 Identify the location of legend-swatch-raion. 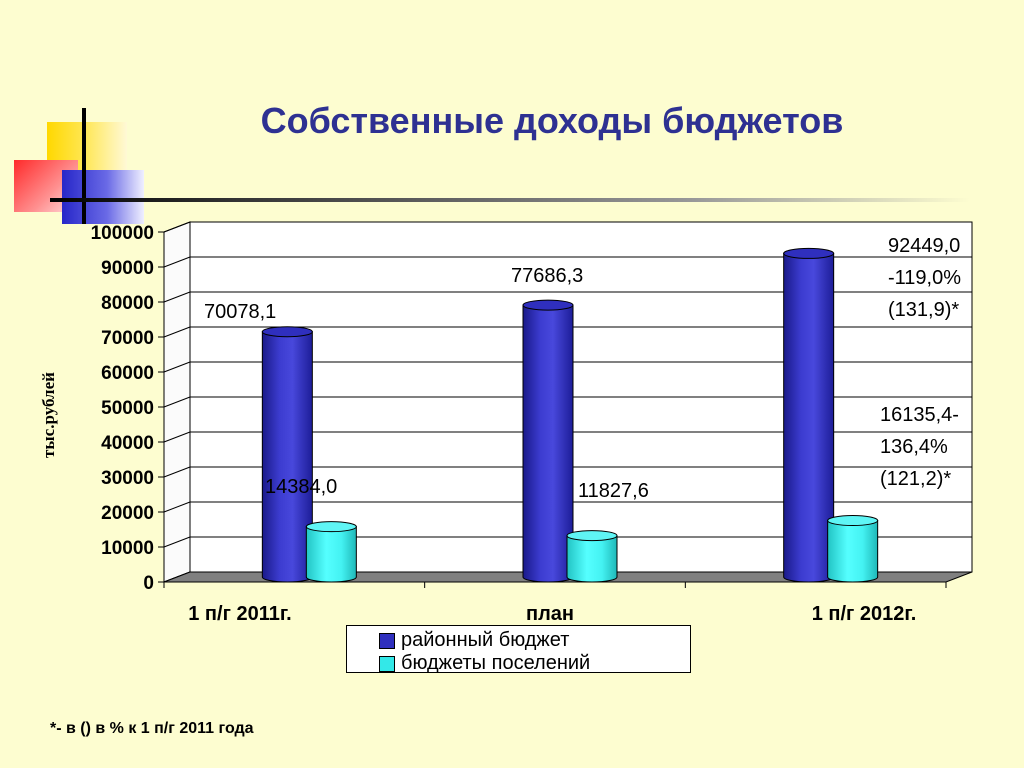
(387, 641).